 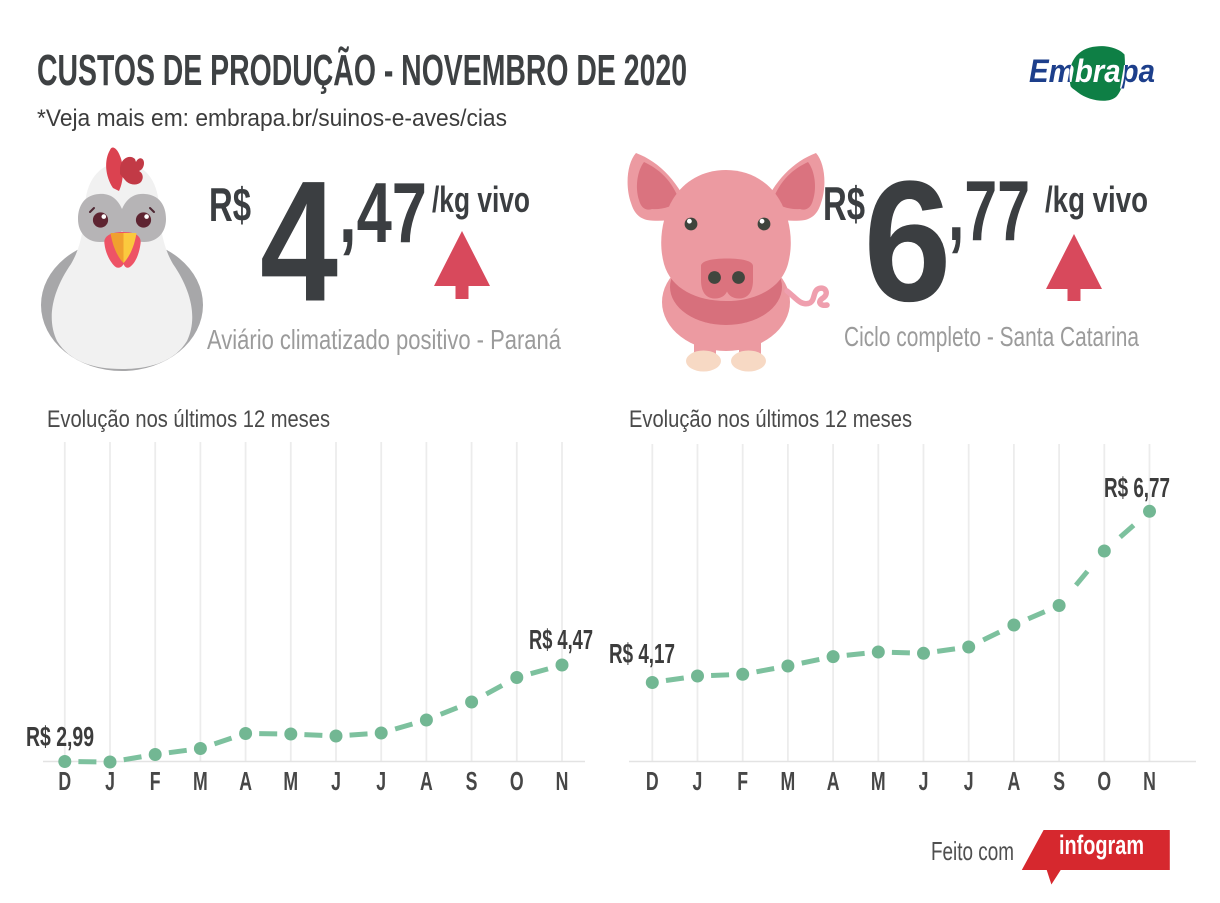 I want to click on svg-text: Feito com, so click(x=972, y=851).